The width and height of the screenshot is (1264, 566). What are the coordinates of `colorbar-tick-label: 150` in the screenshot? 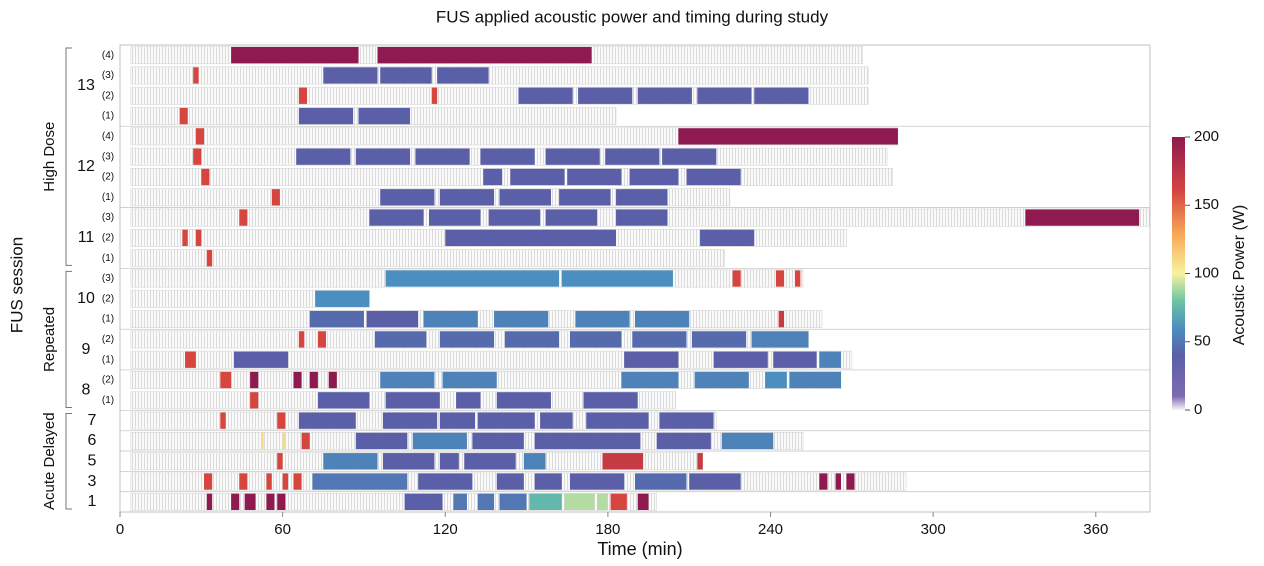 It's located at (1206, 204).